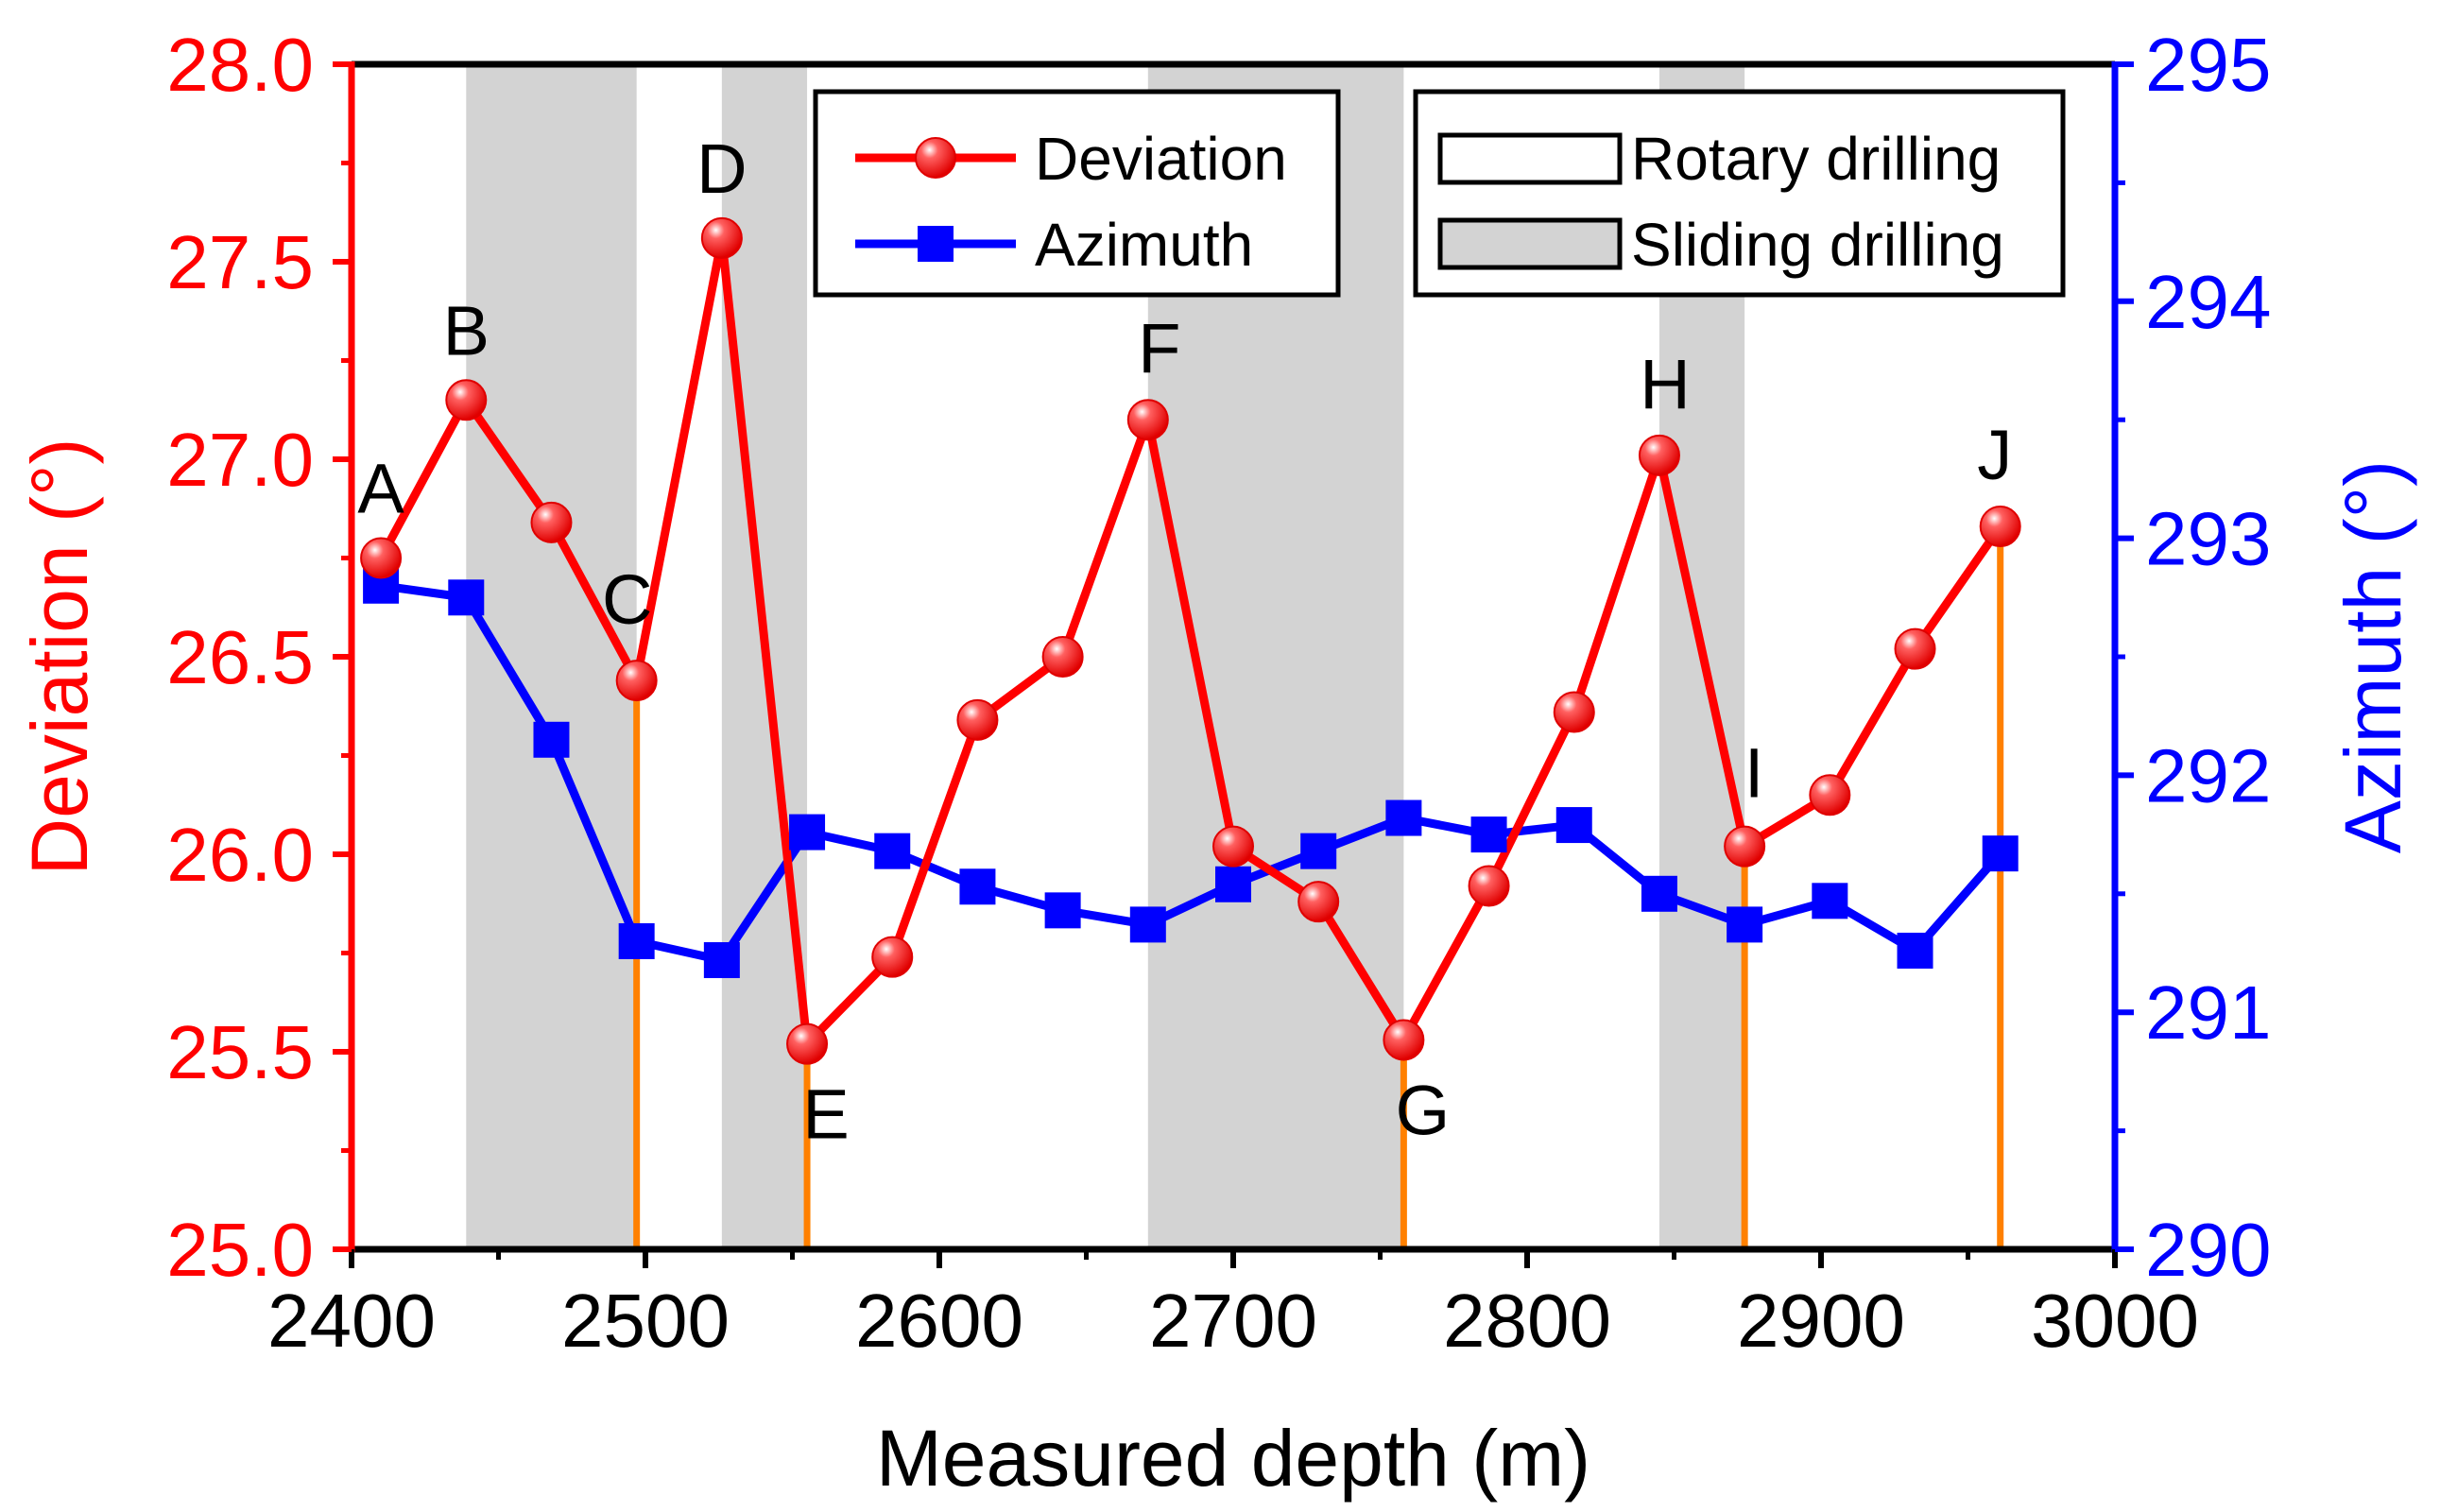 This screenshot has width=2440, height=1512. Describe the element at coordinates (1233, 1458) in the screenshot. I see `x-axis-title: Measured depth (m)` at that location.